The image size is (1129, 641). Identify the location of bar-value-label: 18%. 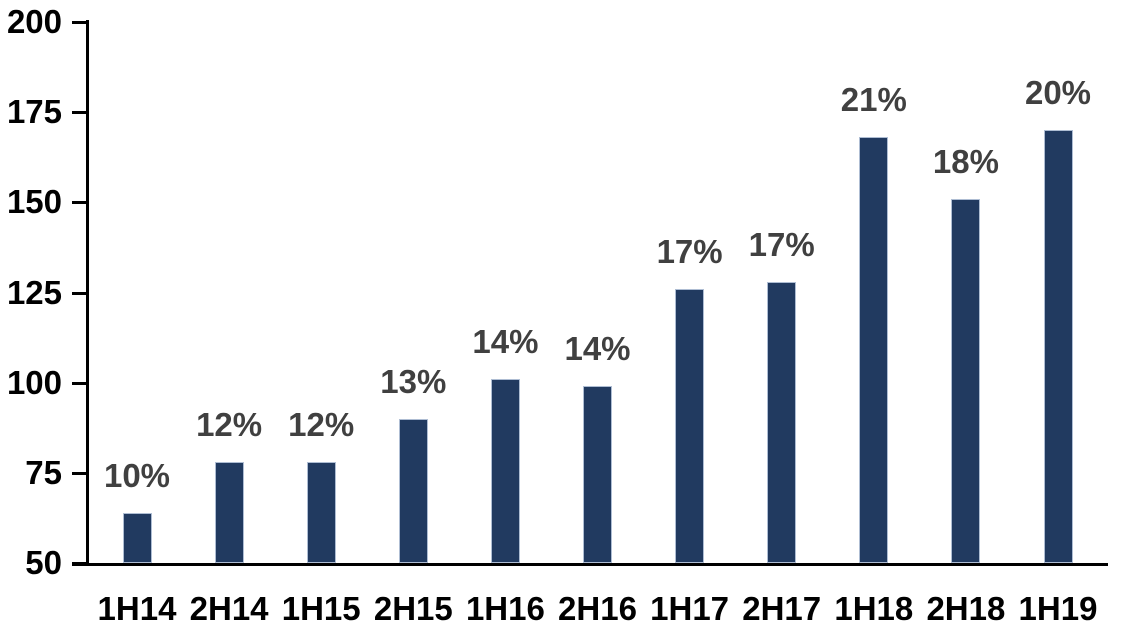
(965, 161).